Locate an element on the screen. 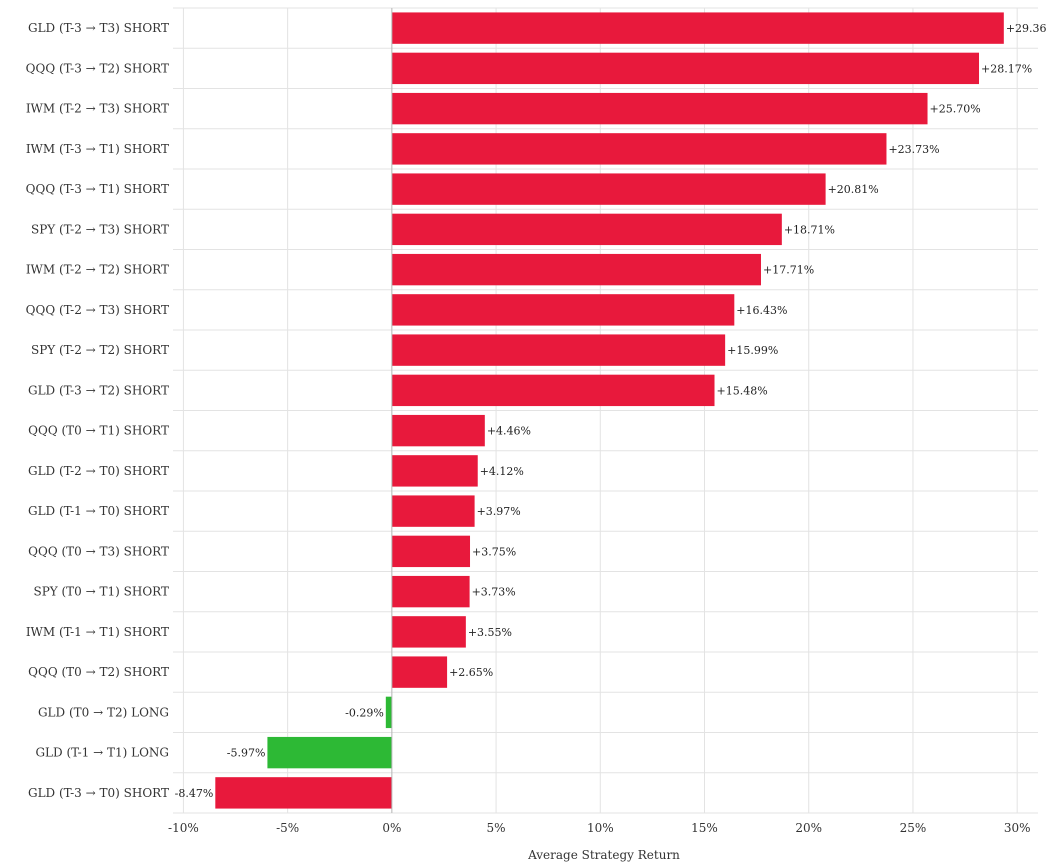 This screenshot has height=863, width=1056. bar-value-label: +23.73% is located at coordinates (913, 149).